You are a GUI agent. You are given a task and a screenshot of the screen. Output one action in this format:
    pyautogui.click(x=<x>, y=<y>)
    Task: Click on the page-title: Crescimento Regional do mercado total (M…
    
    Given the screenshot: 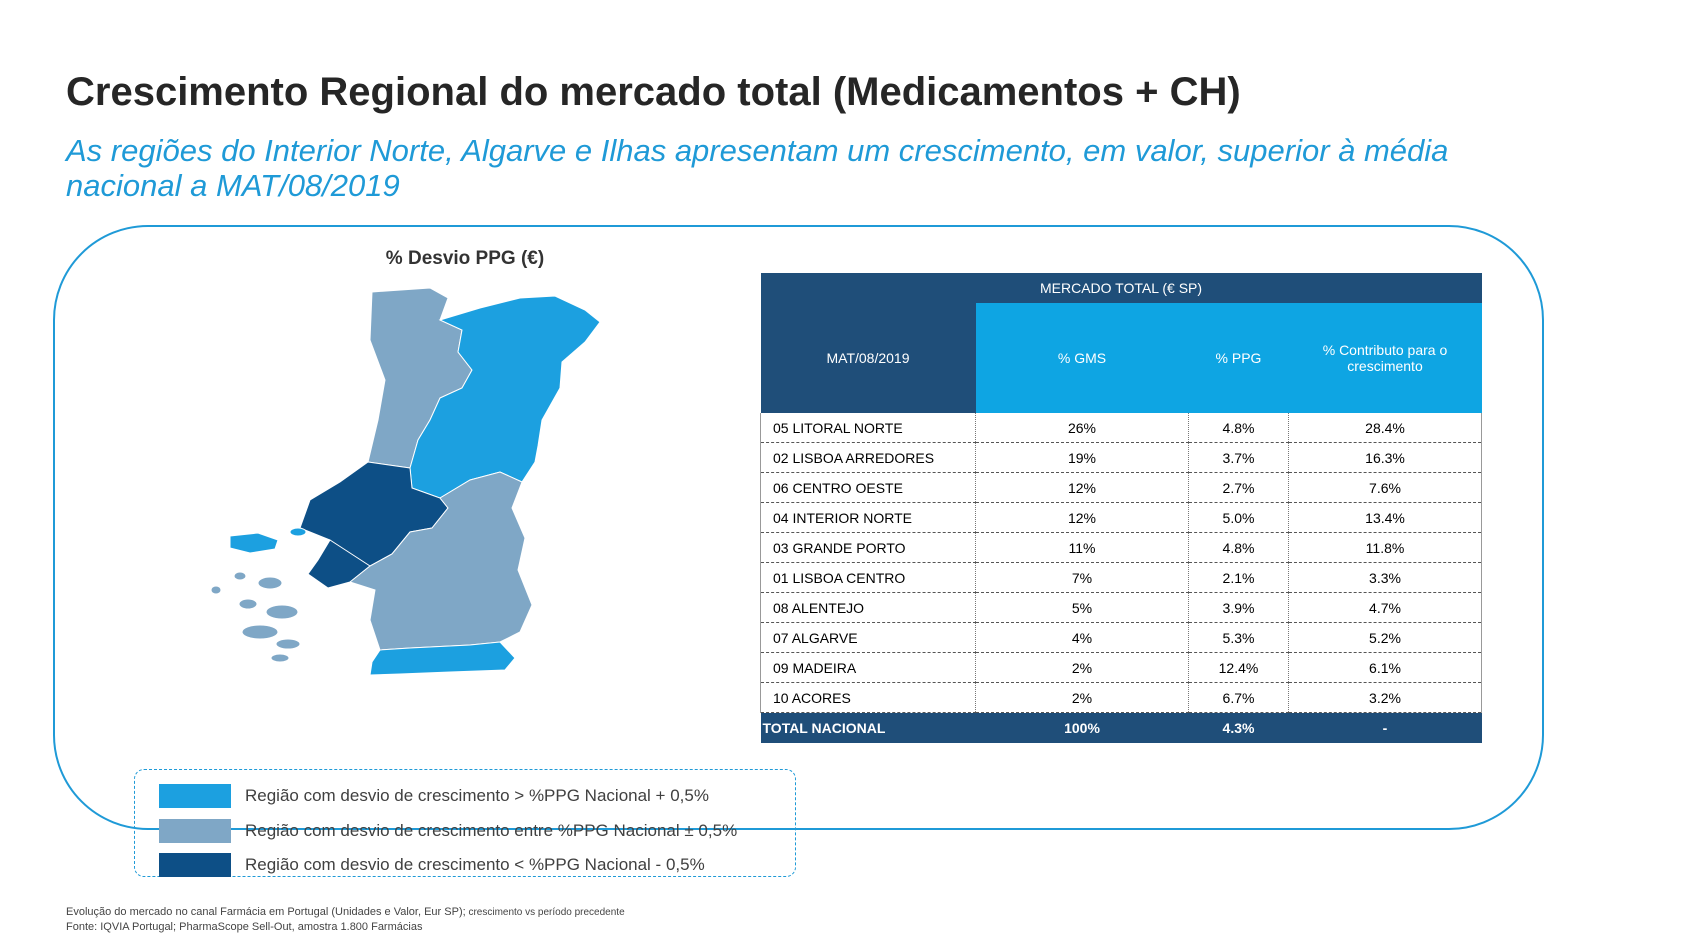 What is the action you would take?
    pyautogui.click(x=653, y=92)
    